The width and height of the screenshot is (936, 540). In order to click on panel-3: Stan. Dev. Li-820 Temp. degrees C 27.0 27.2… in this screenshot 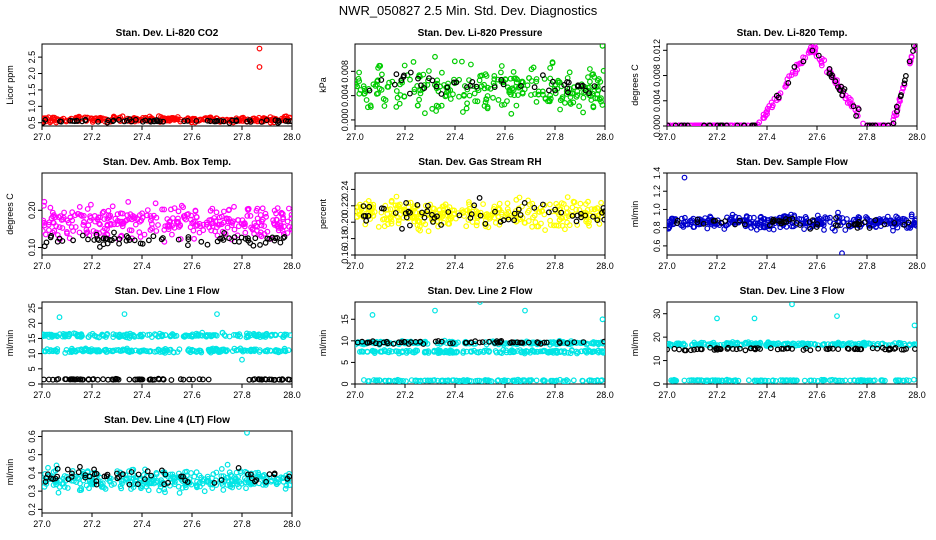, I will do `click(778, 85)`.